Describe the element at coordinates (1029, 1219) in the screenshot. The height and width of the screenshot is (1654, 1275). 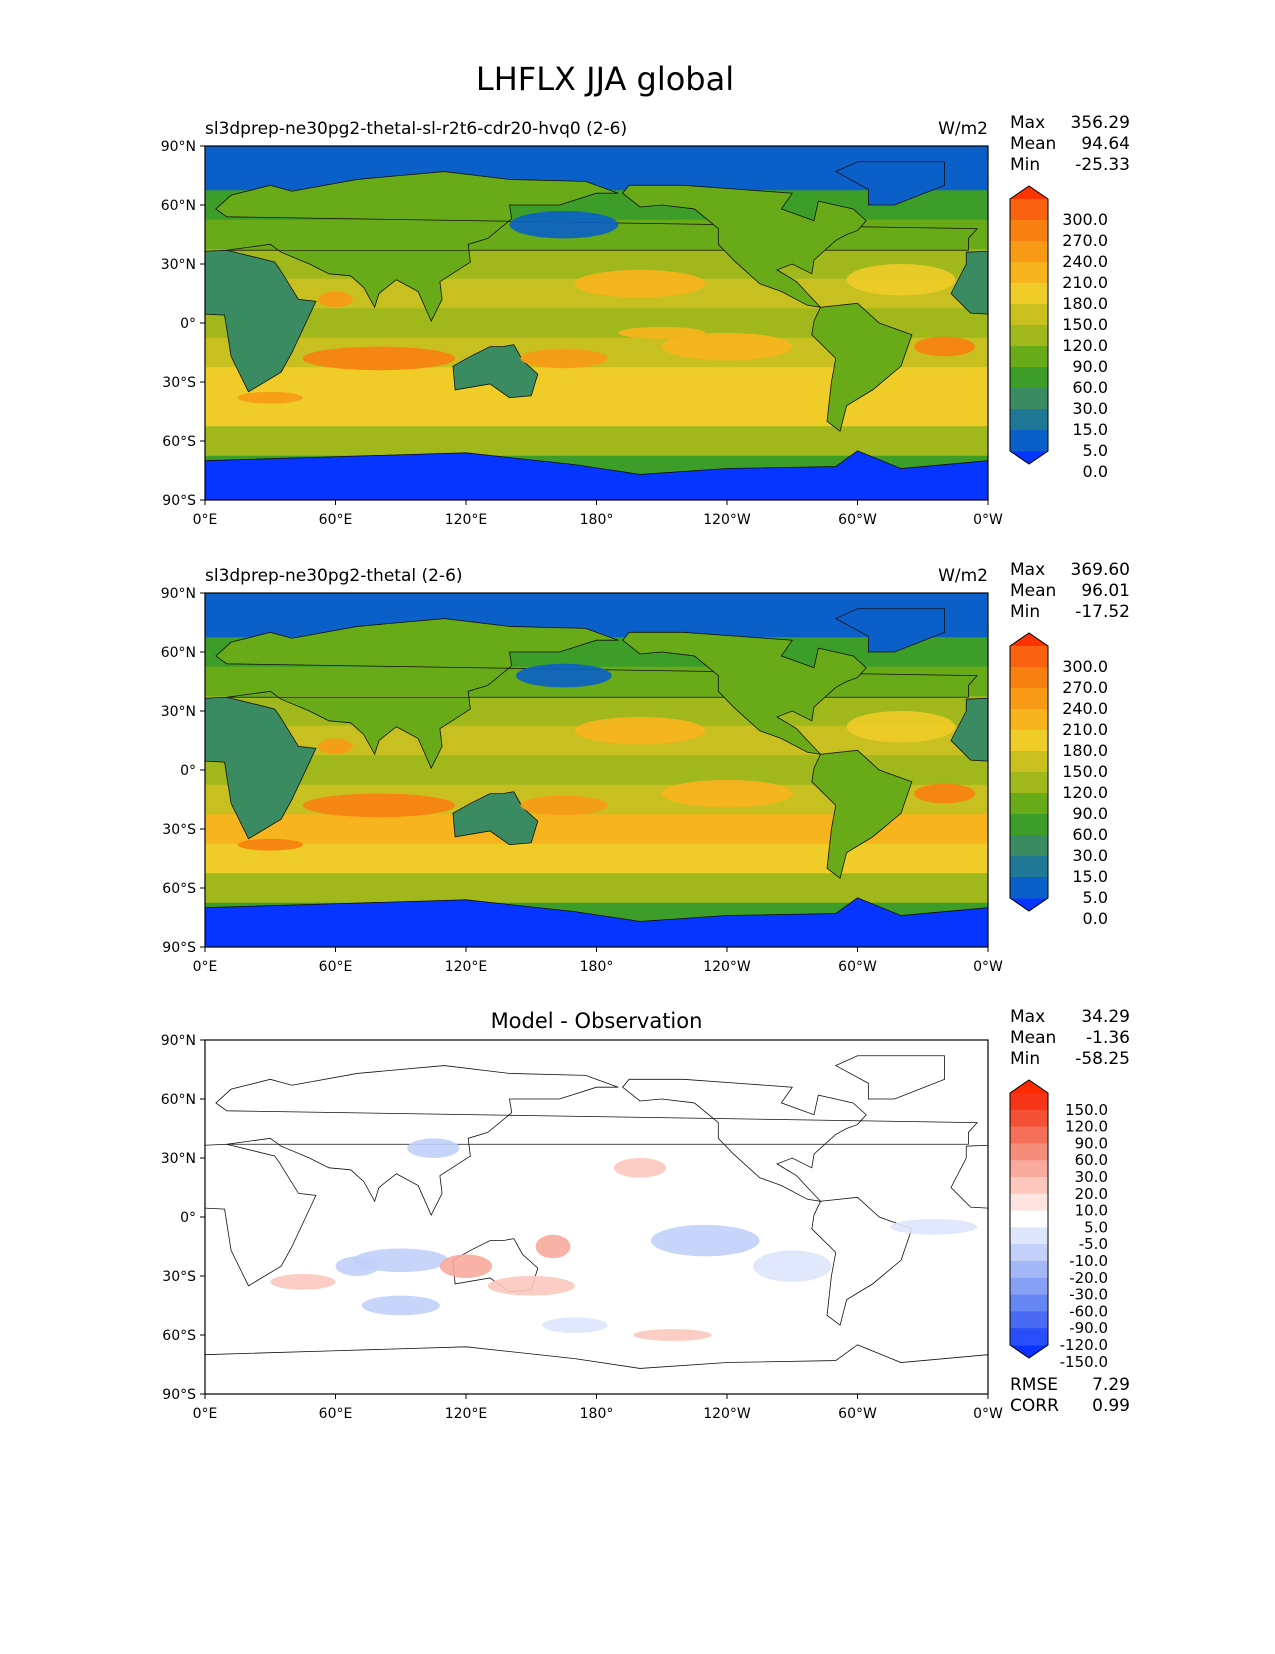
I see `colorbar-outline` at that location.